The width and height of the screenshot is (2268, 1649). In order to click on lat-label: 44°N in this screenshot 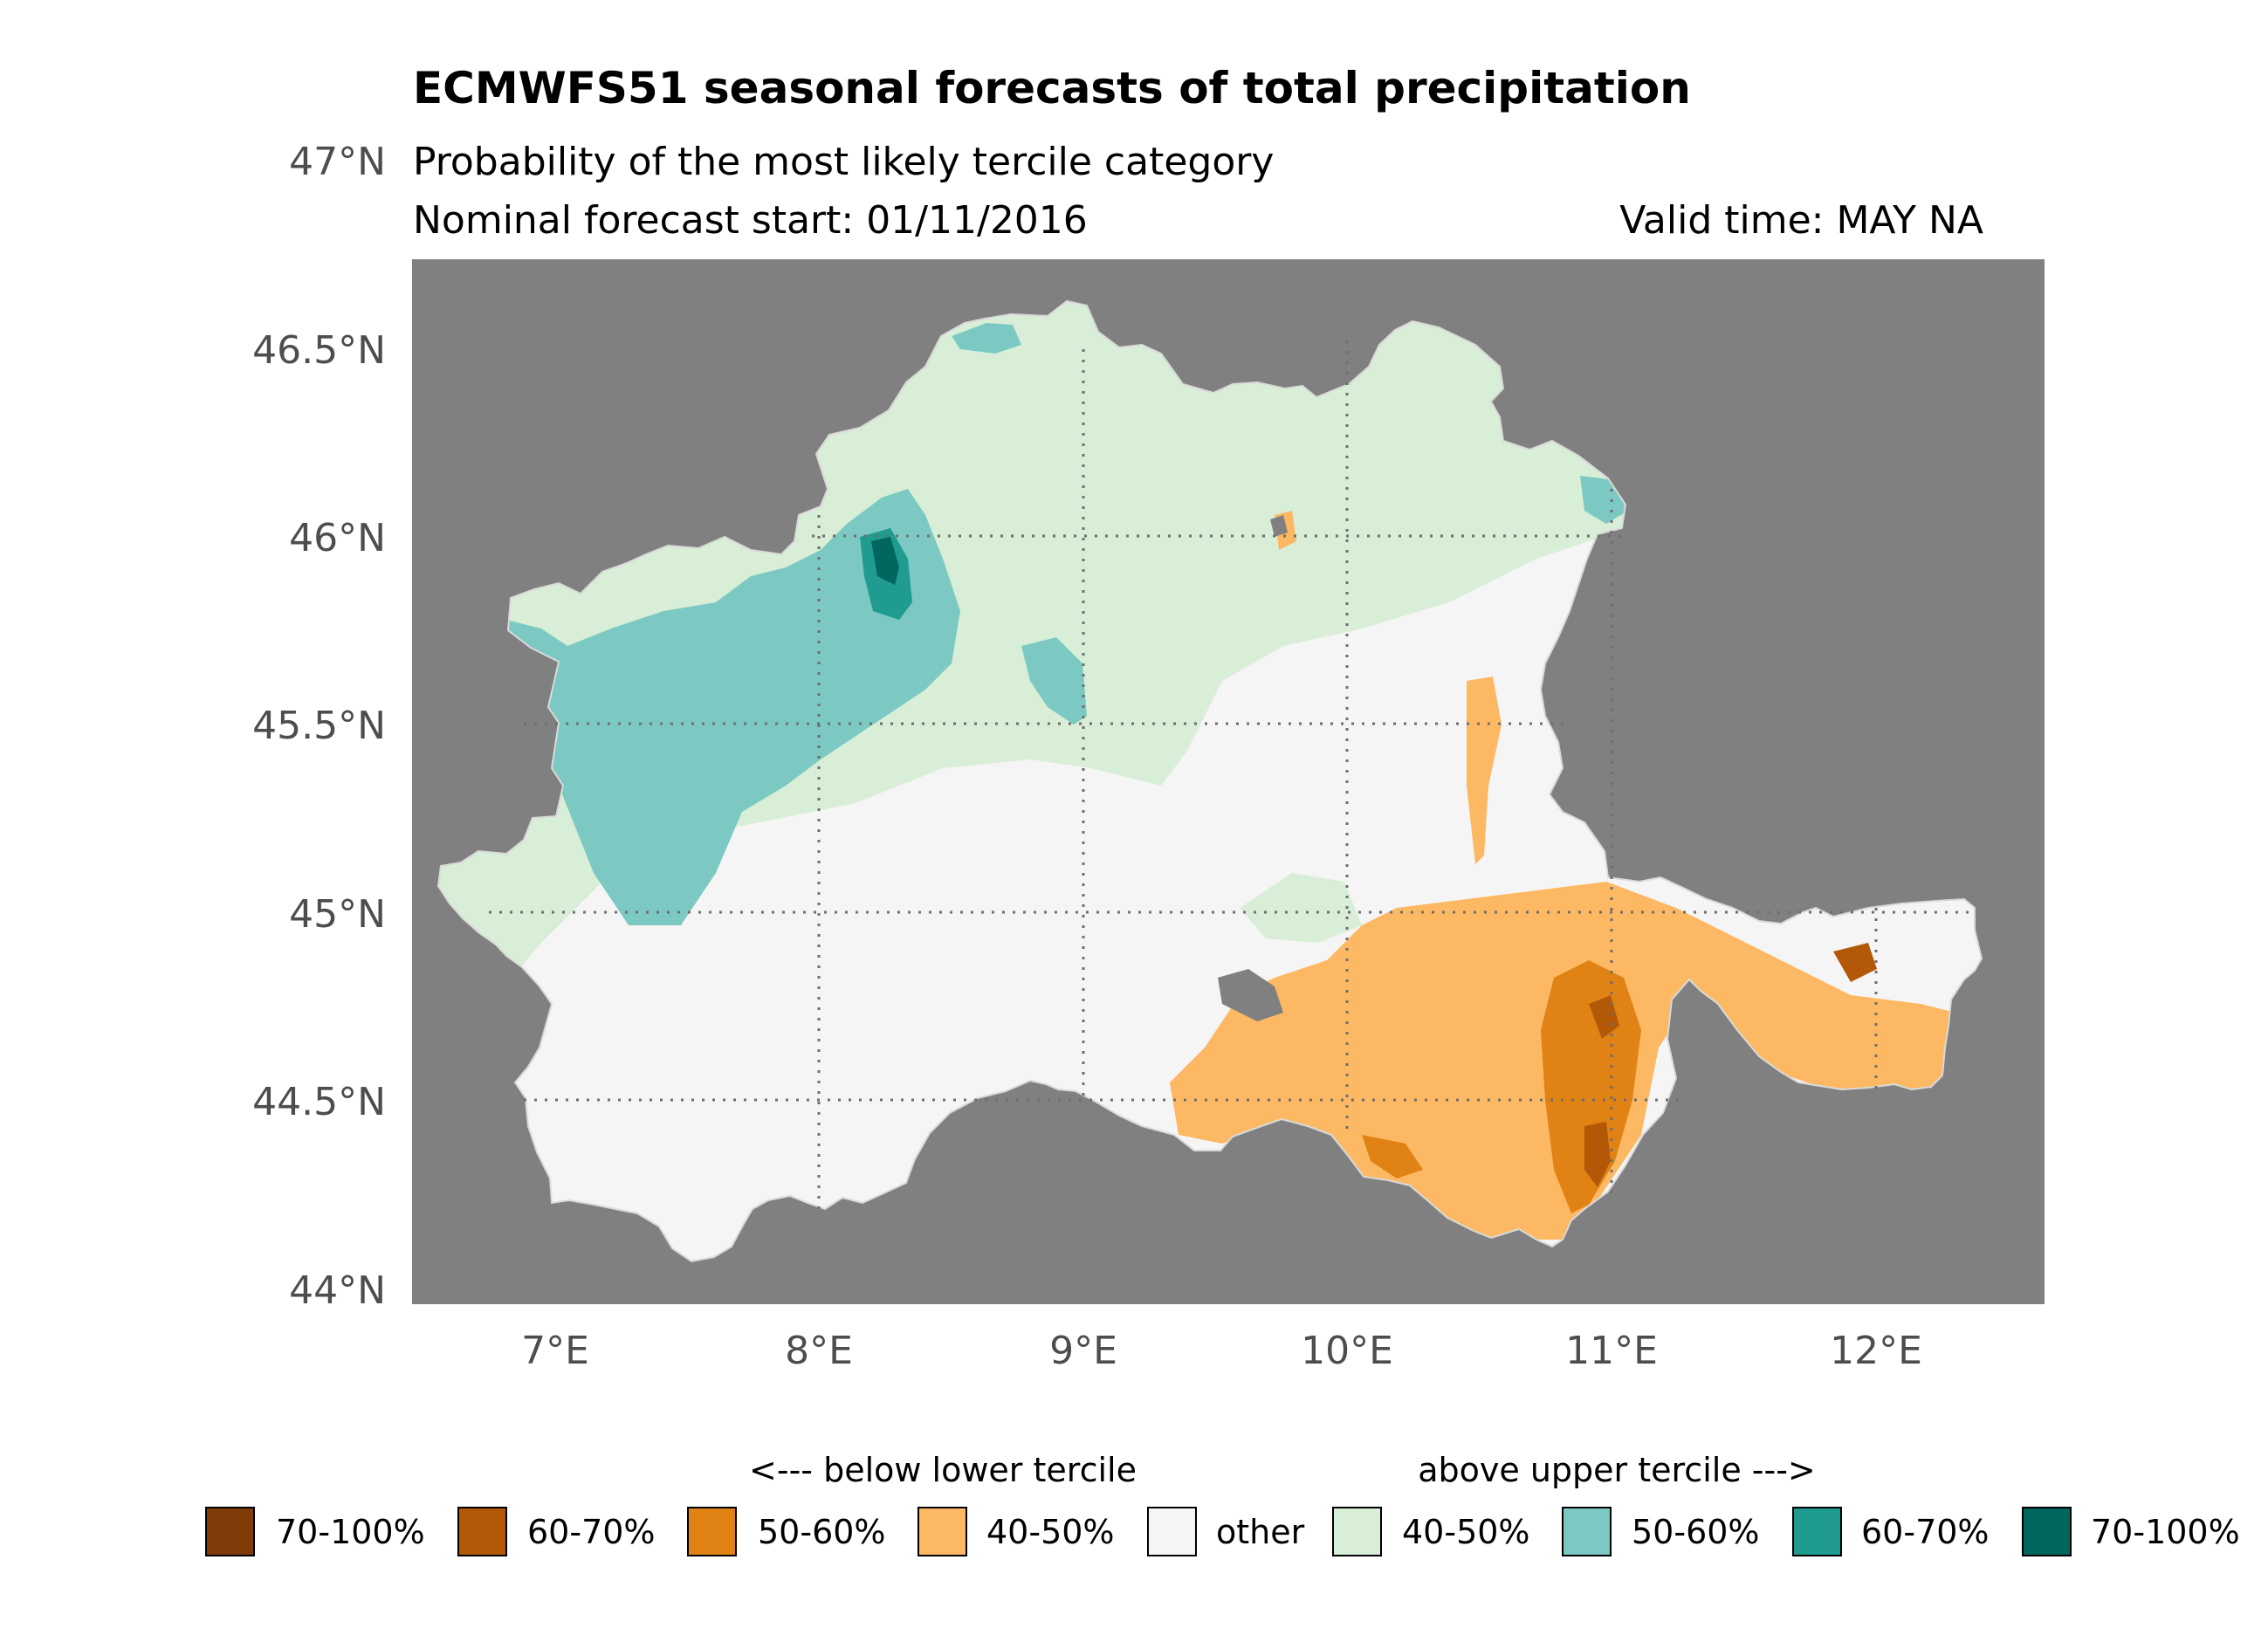, I will do `click(338, 1290)`.